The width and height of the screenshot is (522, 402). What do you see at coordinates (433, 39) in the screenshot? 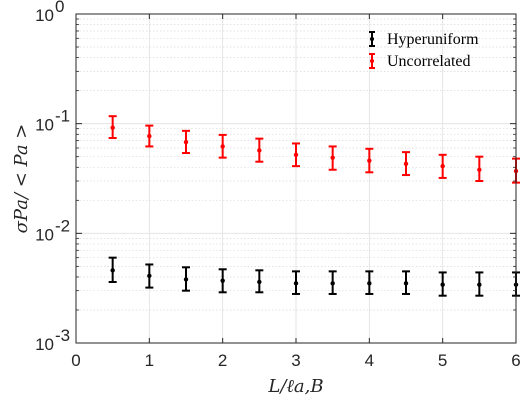
I see `legend-label: Hyperuniform` at bounding box center [433, 39].